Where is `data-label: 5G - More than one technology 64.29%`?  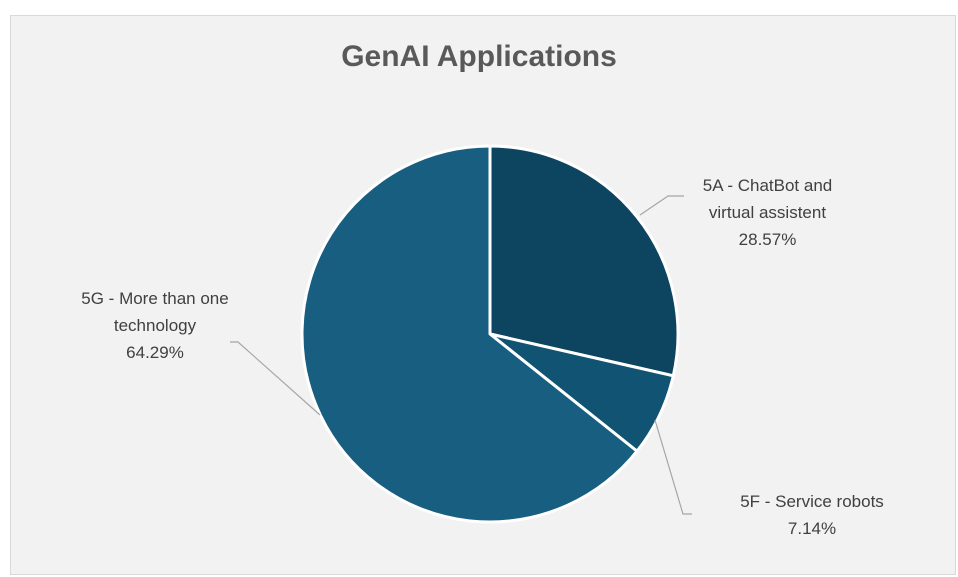
data-label: 5G - More than one technology 64.29% is located at coordinates (155, 325).